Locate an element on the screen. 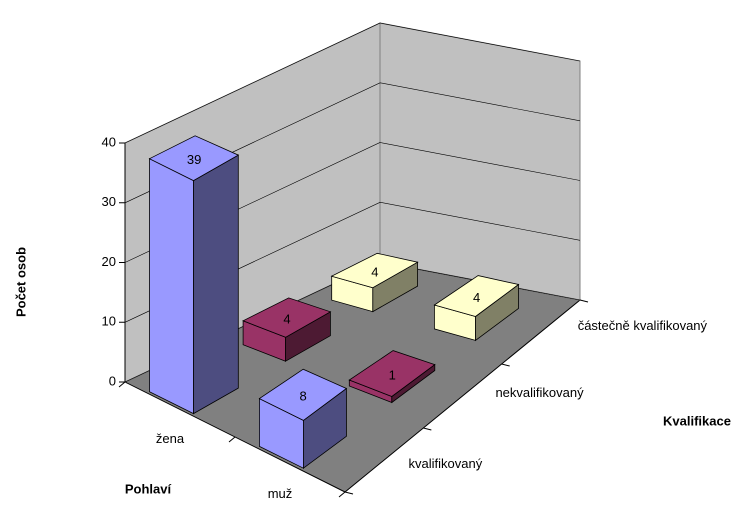  z-tick-label: kvalifikovaný is located at coordinates (446, 463).